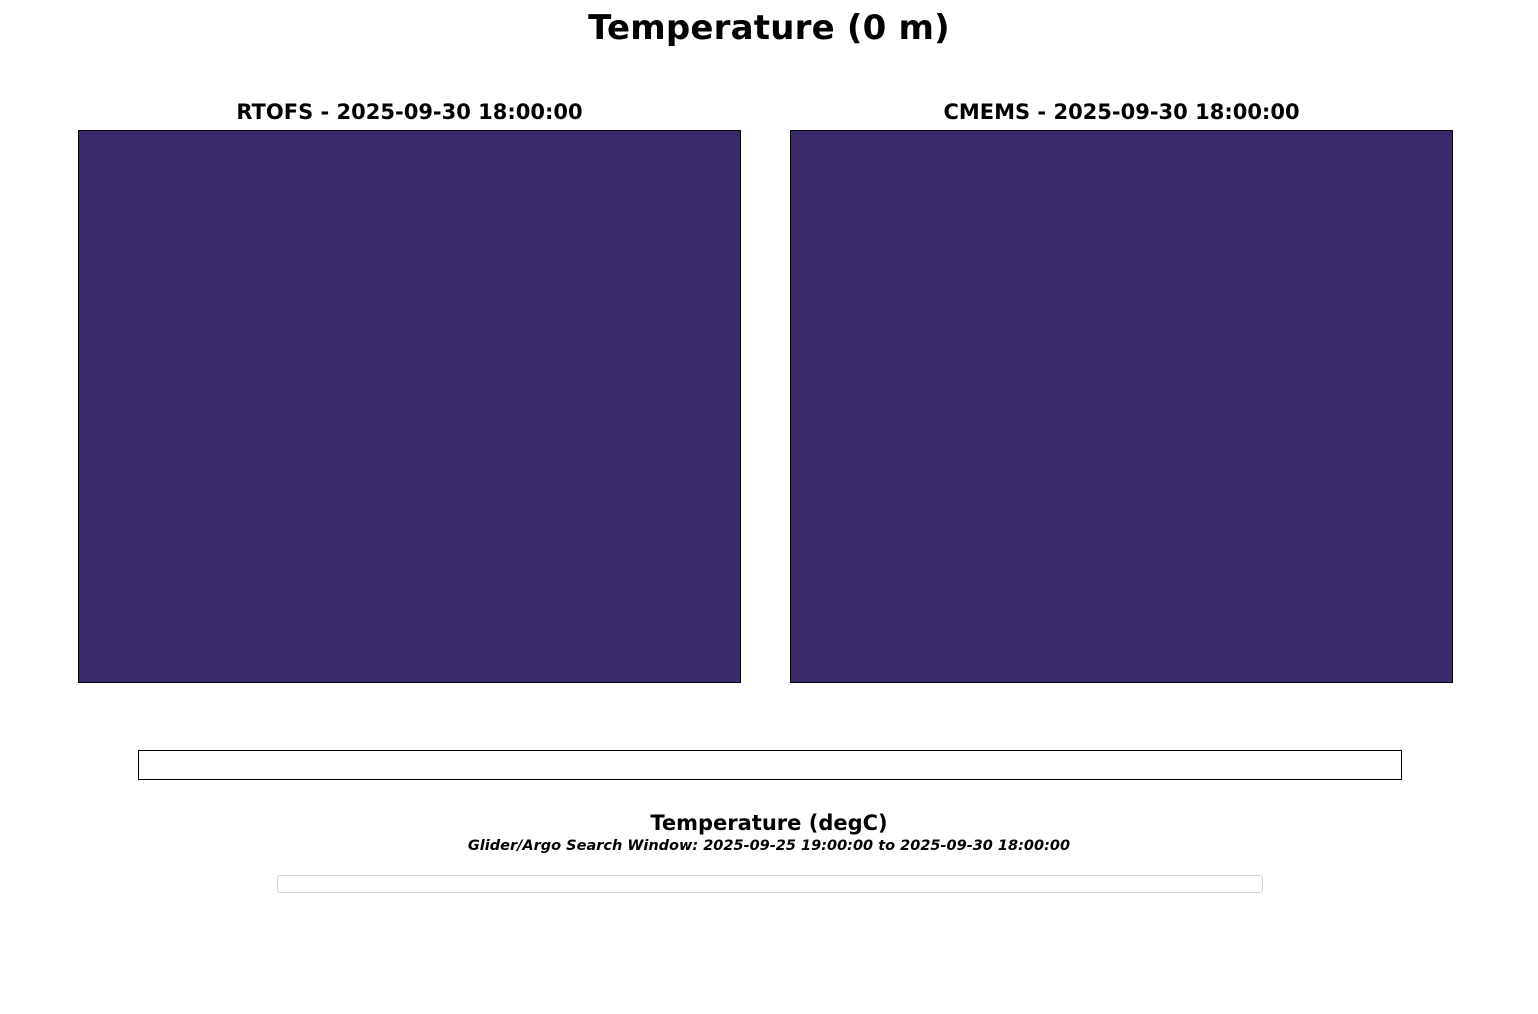 This screenshot has height=1014, width=1538. Describe the element at coordinates (769, 28) in the screenshot. I see `figure-title: Temperature (0 m)` at that location.